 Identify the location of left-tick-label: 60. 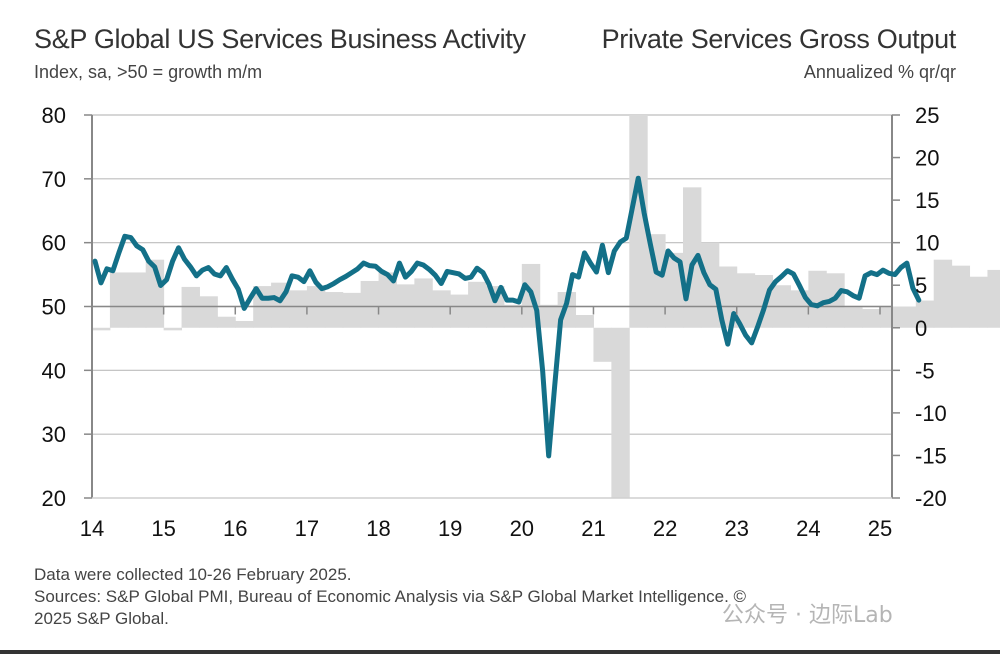
(54, 243).